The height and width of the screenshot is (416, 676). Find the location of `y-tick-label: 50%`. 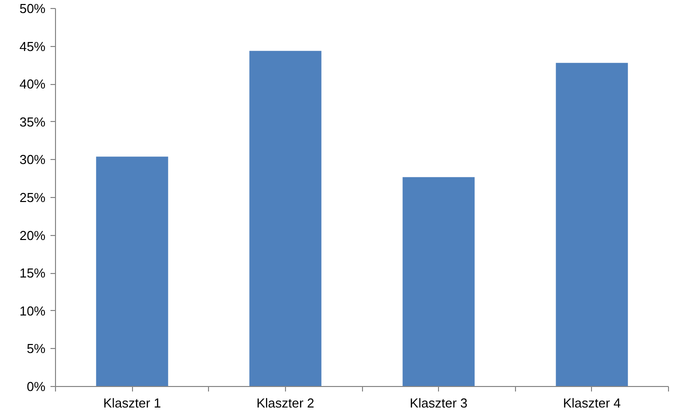

y-tick-label: 50% is located at coordinates (32, 8).